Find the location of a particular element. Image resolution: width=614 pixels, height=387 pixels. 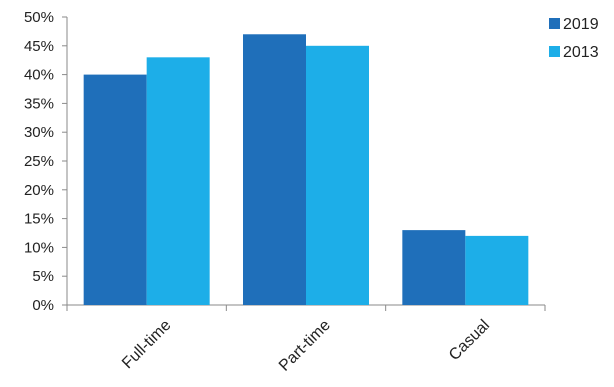

bar-2019-casual is located at coordinates (434, 267).